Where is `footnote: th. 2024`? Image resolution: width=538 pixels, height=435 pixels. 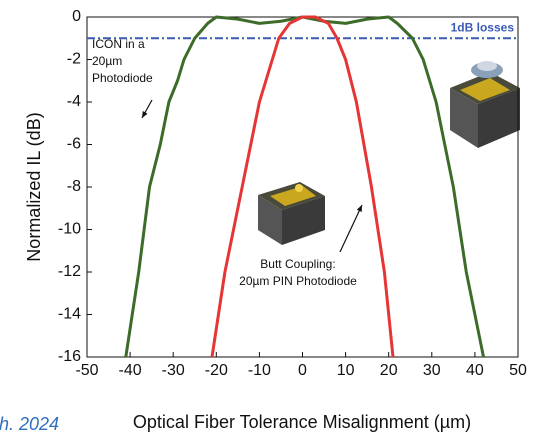
footnote: th. 2024 is located at coordinates (29, 424).